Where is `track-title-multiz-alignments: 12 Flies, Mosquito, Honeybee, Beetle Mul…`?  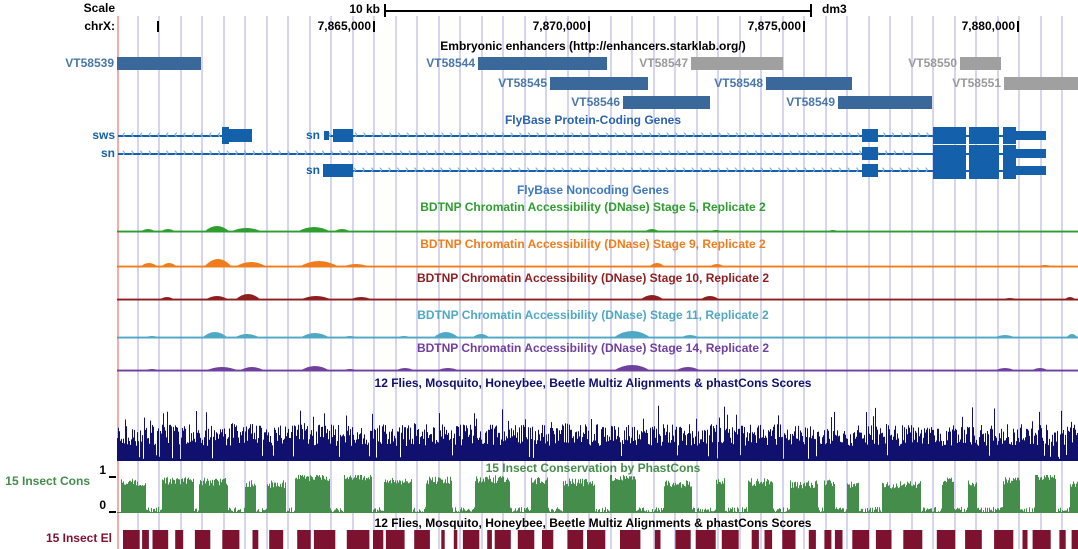
track-title-multiz-alignments: 12 Flies, Mosquito, Honeybee, Beetle Mul… is located at coordinates (593, 383).